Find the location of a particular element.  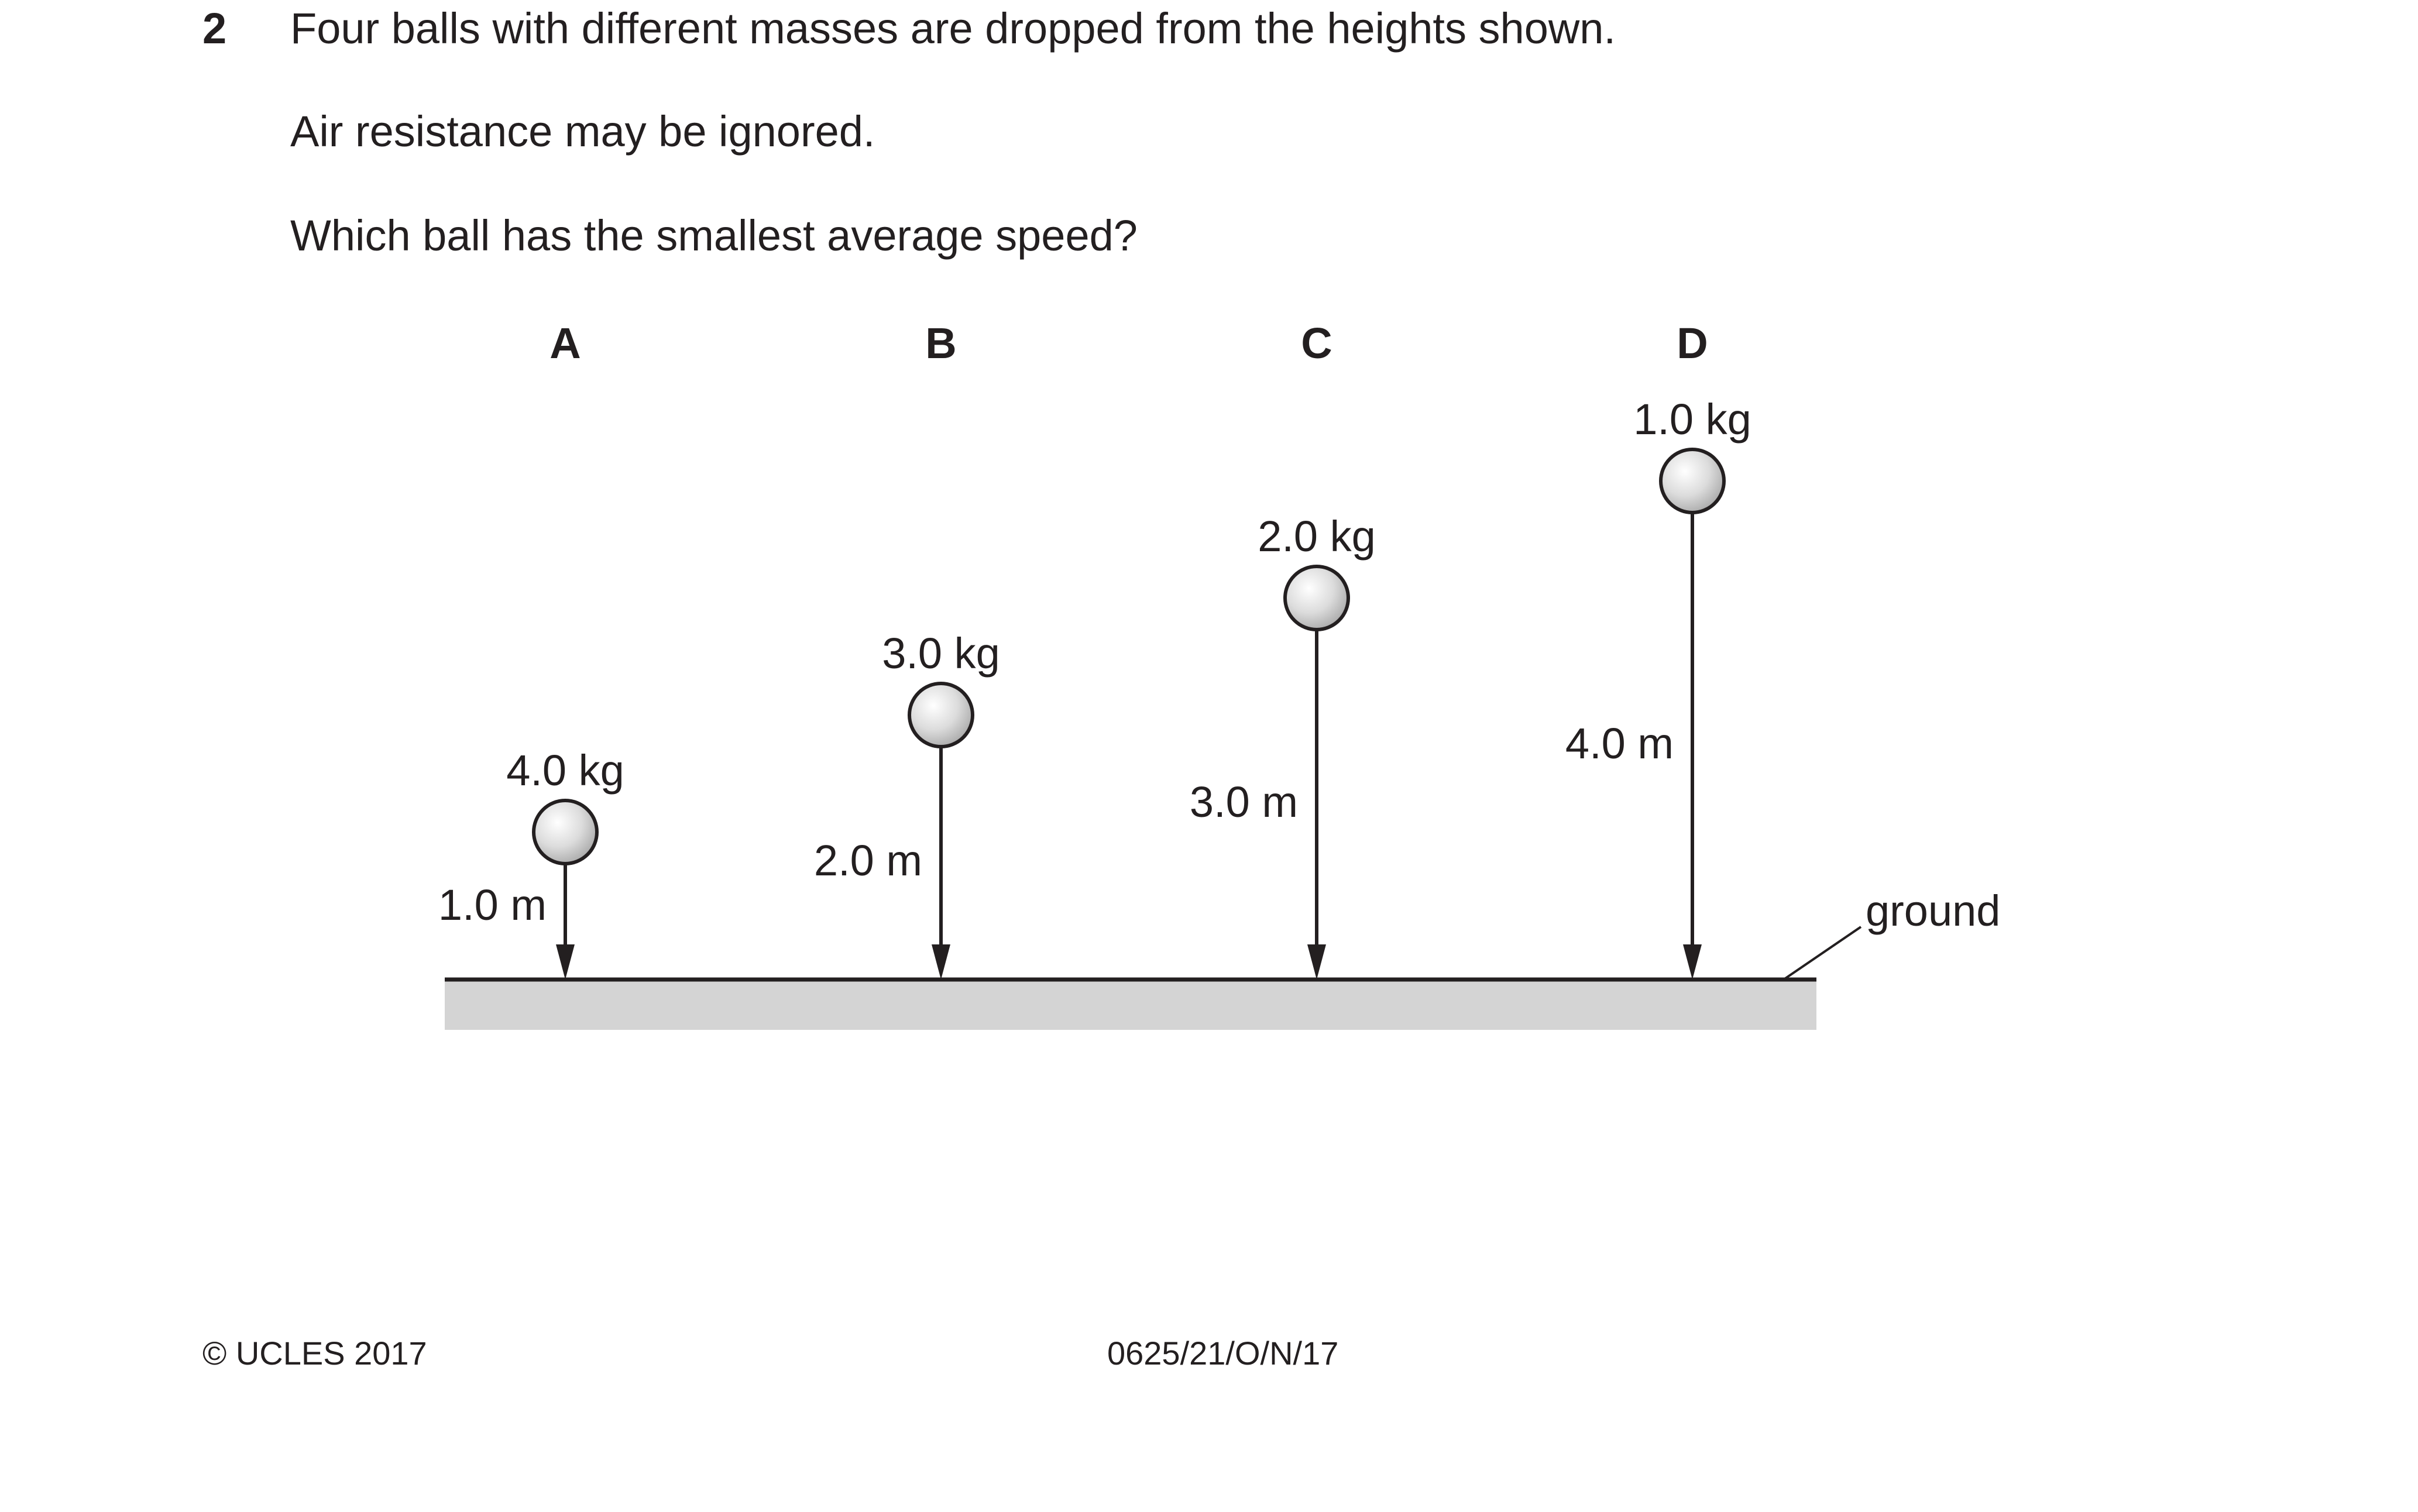

ball-b-letter: B is located at coordinates (940, 343).